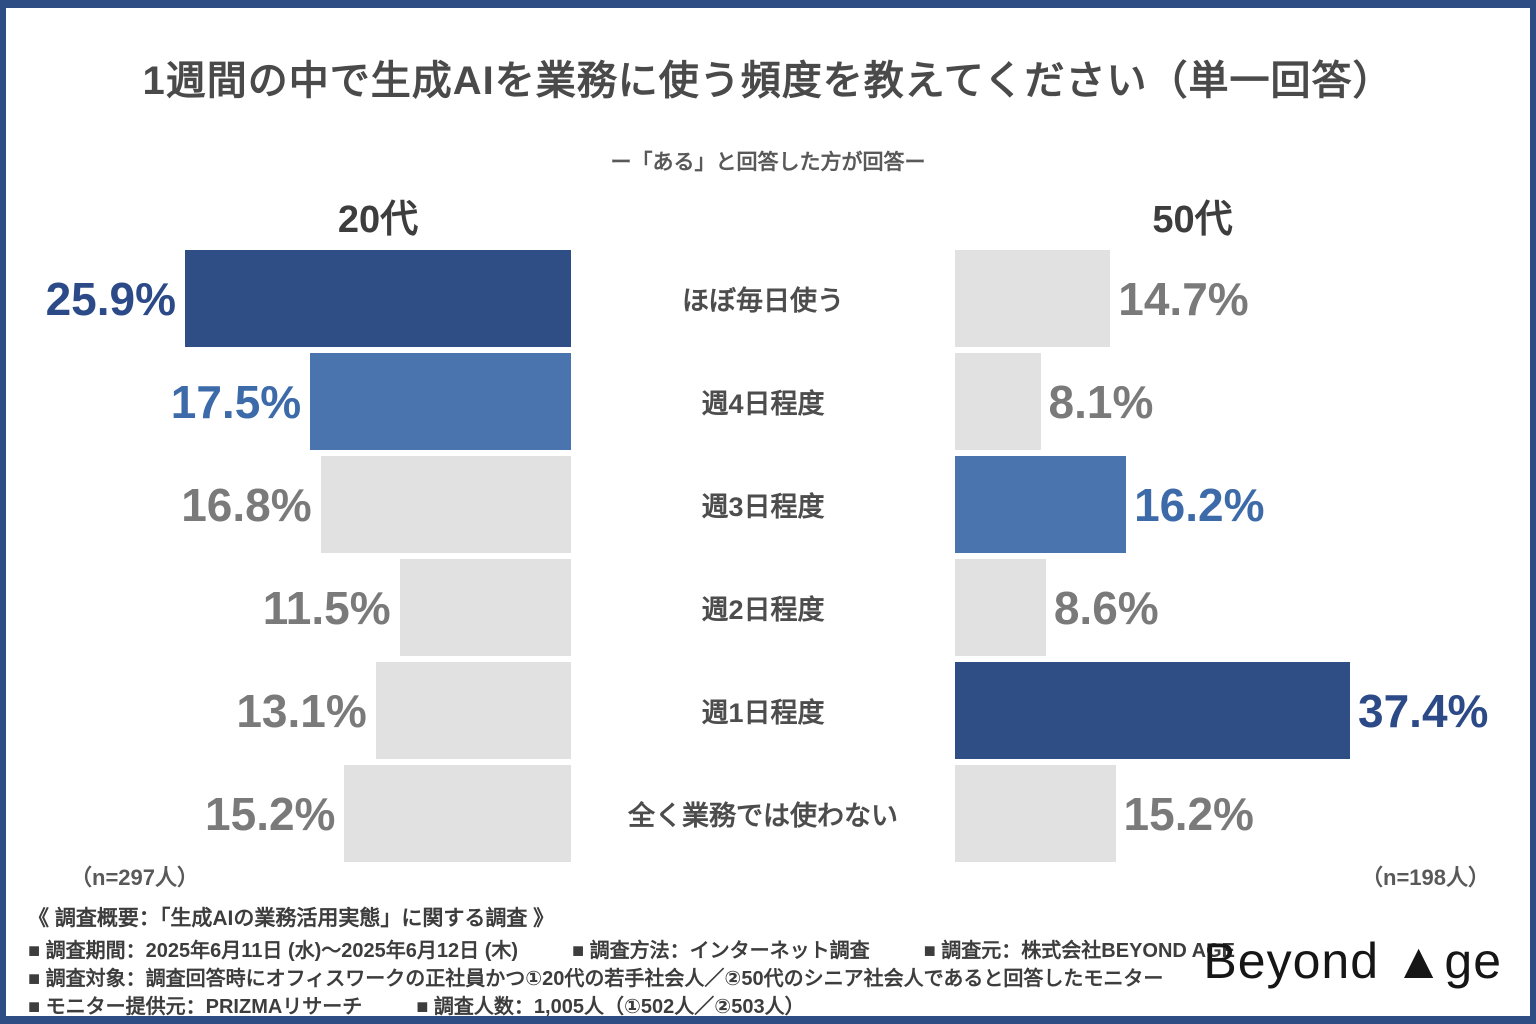 The width and height of the screenshot is (1536, 1024). What do you see at coordinates (273, 950) in the screenshot?
I see `survey-detail-item-0-0: ■ 調査期間：2025年6月11日 (水)～2025年6月12日 (木)` at bounding box center [273, 950].